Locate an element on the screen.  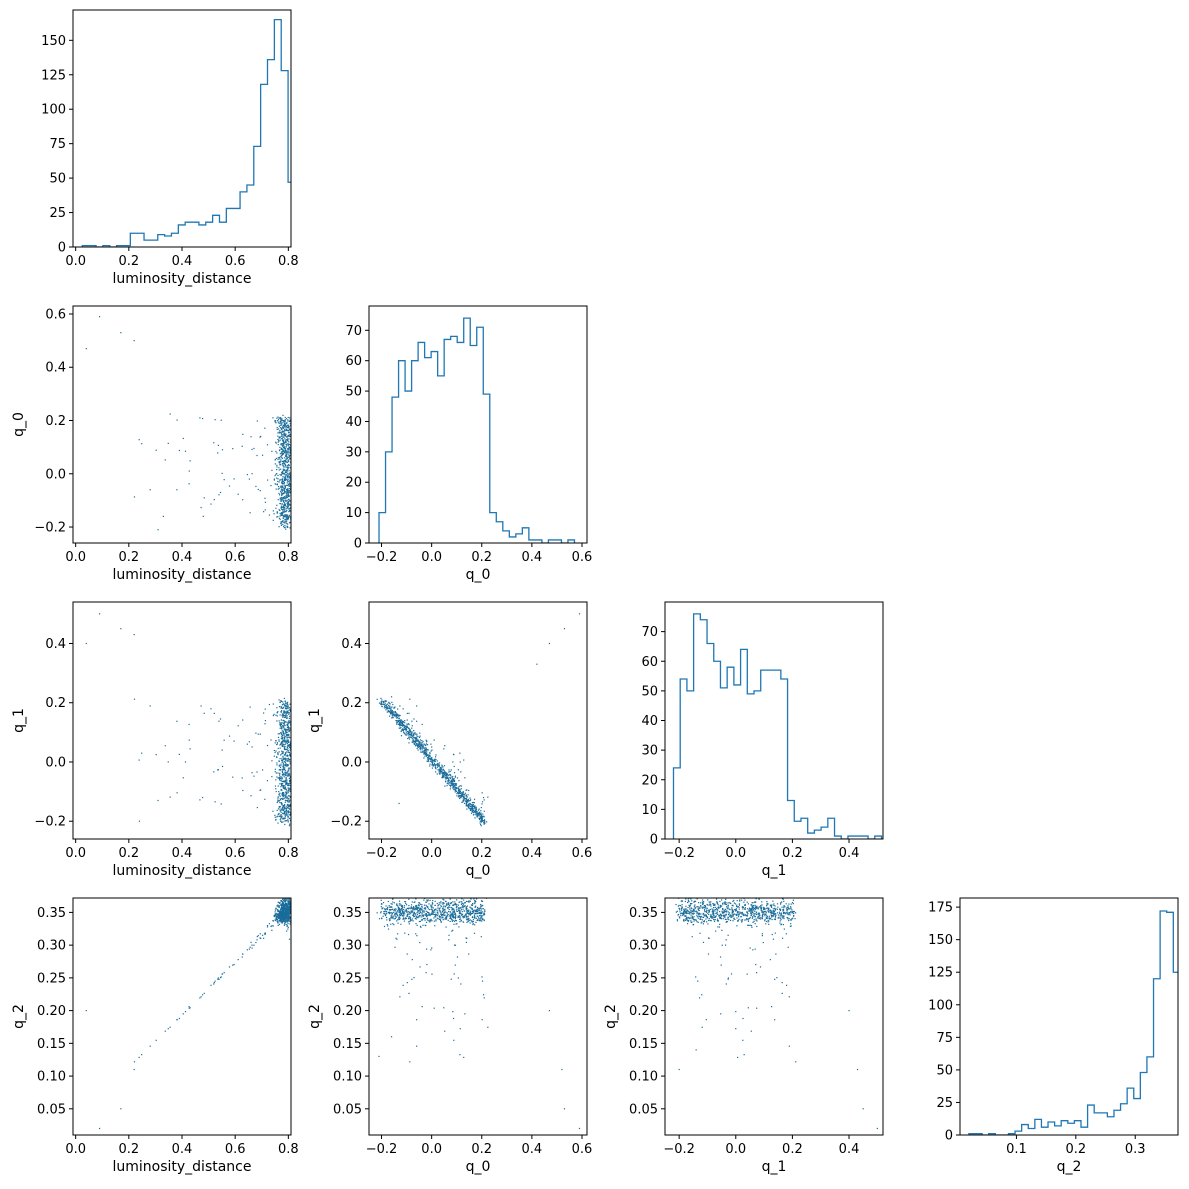
histogram-step-line is located at coordinates (777, 726).